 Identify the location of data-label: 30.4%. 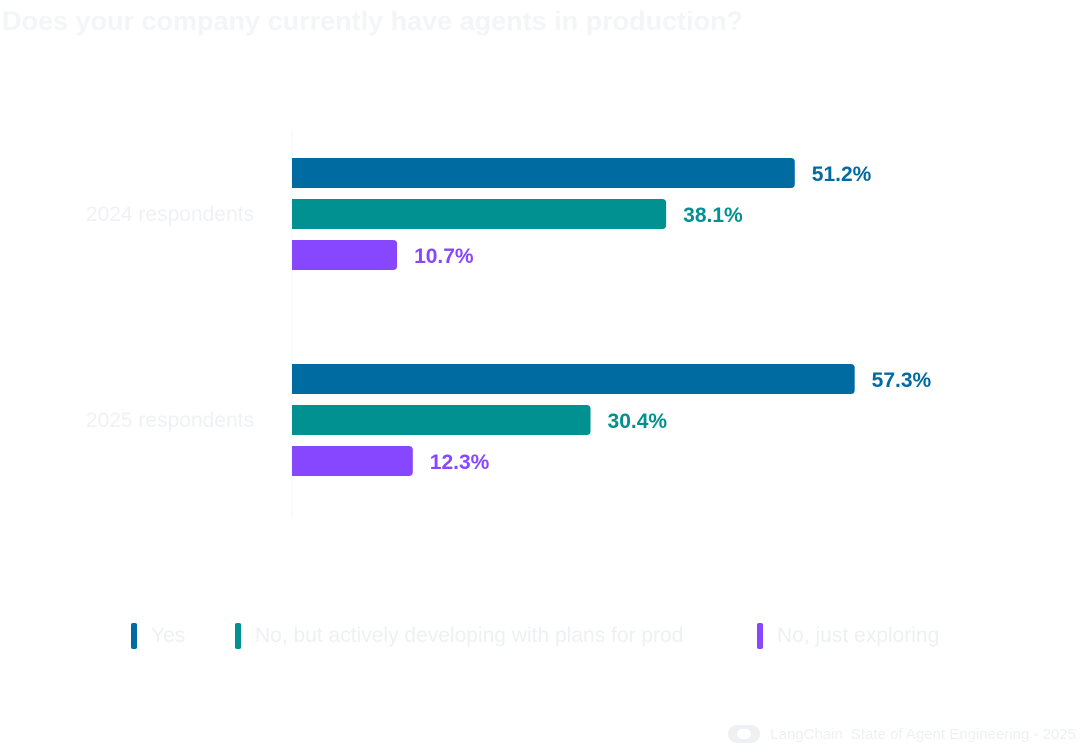
(638, 421).